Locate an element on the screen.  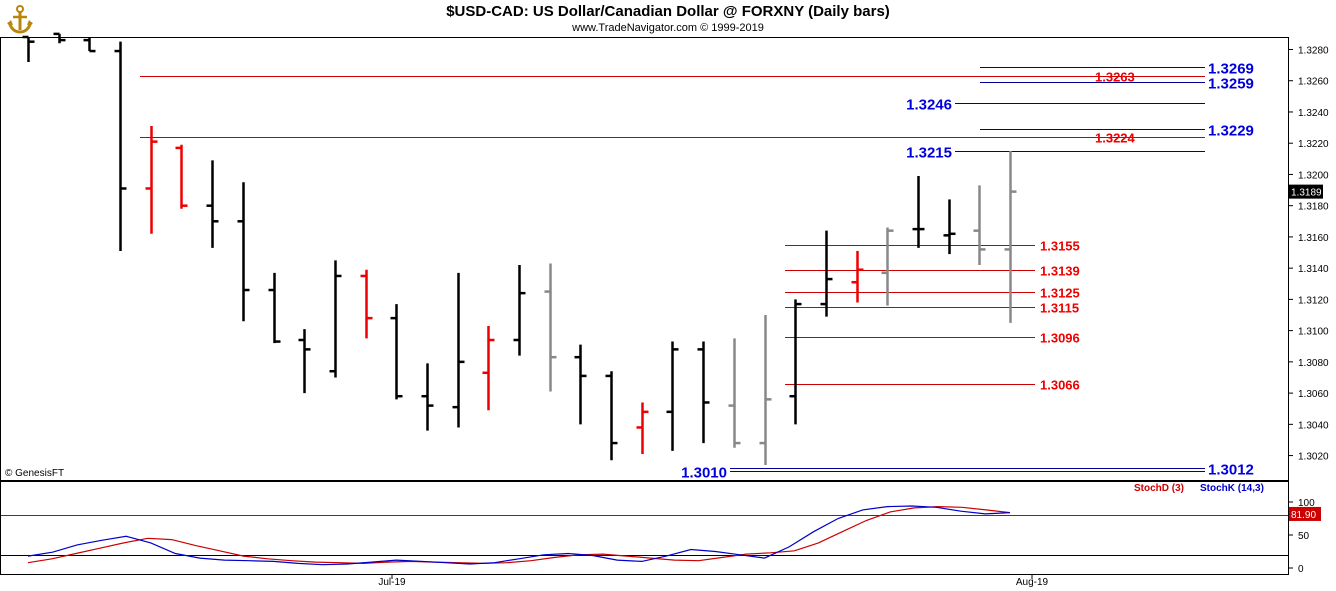
anchor-icon is located at coordinates (20, 19).